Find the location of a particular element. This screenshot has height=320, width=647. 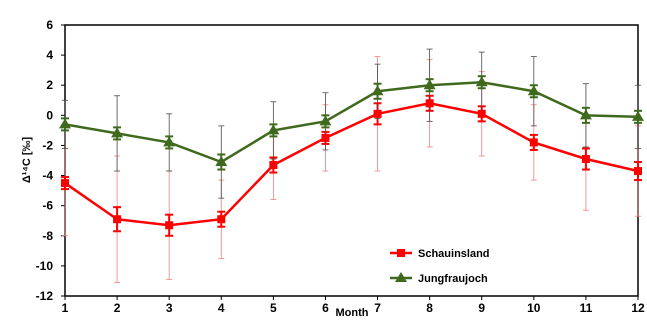

legend-label: Jungfraujoch is located at coordinates (453, 279).